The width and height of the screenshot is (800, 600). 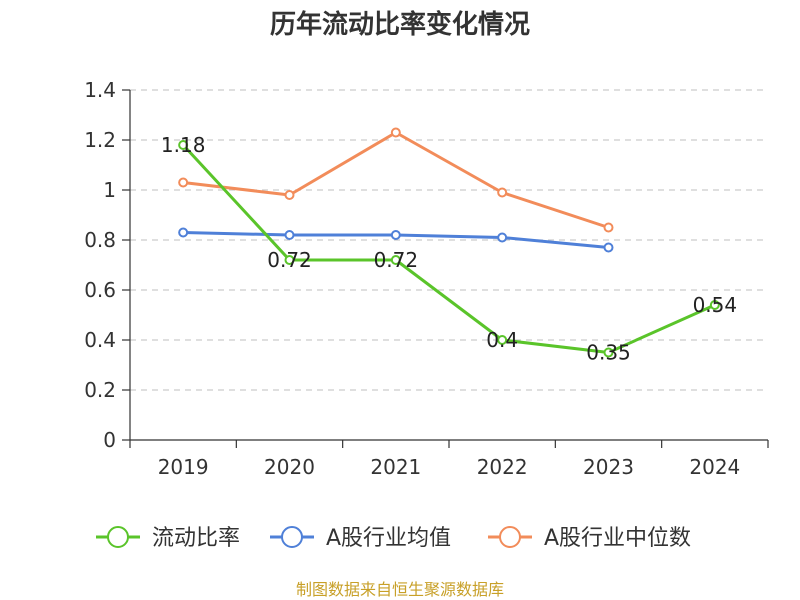 I want to click on y-tick-label: 0.4, so click(x=100, y=340).